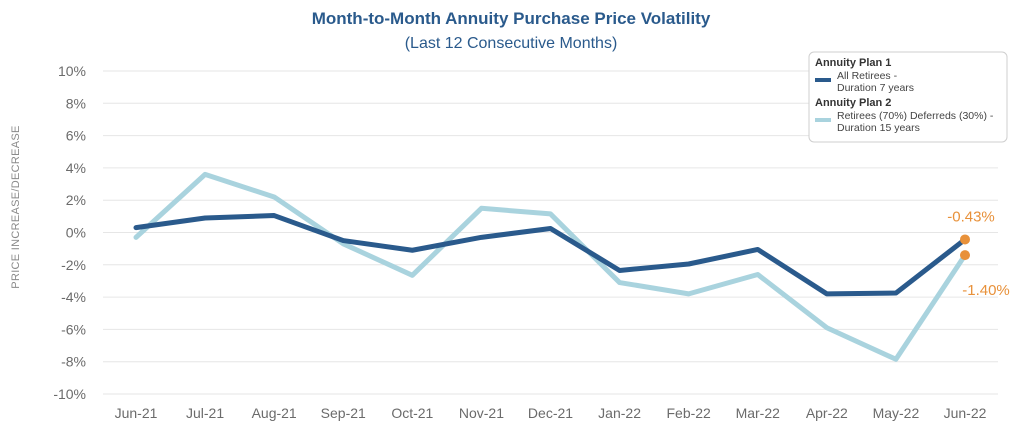 The width and height of the screenshot is (1024, 427). I want to click on legend-series-2-title: Annuity Plan 2, so click(853, 103).